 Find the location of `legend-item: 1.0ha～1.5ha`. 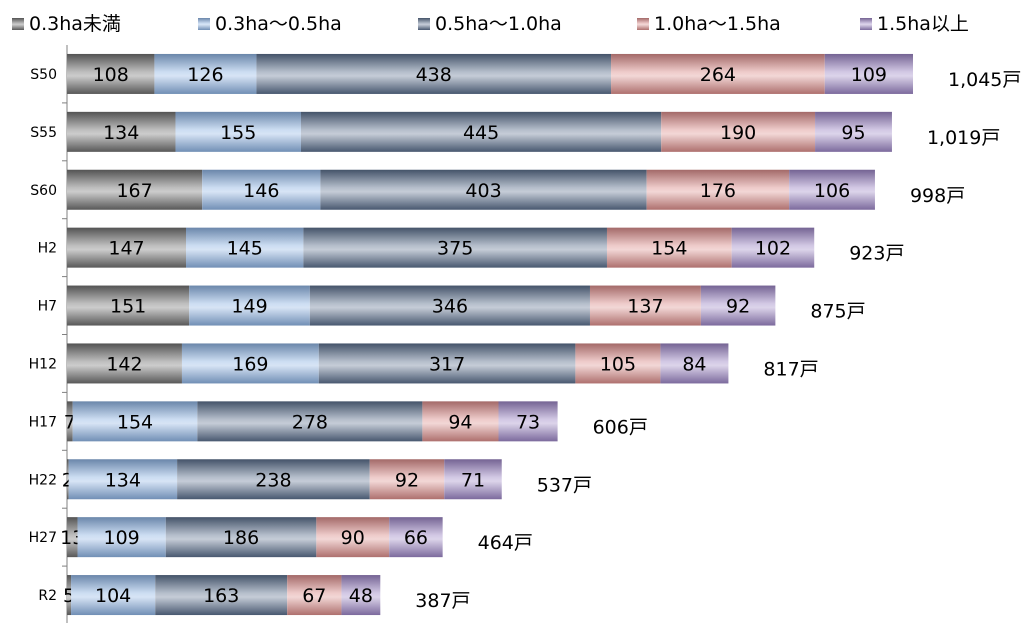

legend-item: 1.0ha～1.5ha is located at coordinates (709, 24).